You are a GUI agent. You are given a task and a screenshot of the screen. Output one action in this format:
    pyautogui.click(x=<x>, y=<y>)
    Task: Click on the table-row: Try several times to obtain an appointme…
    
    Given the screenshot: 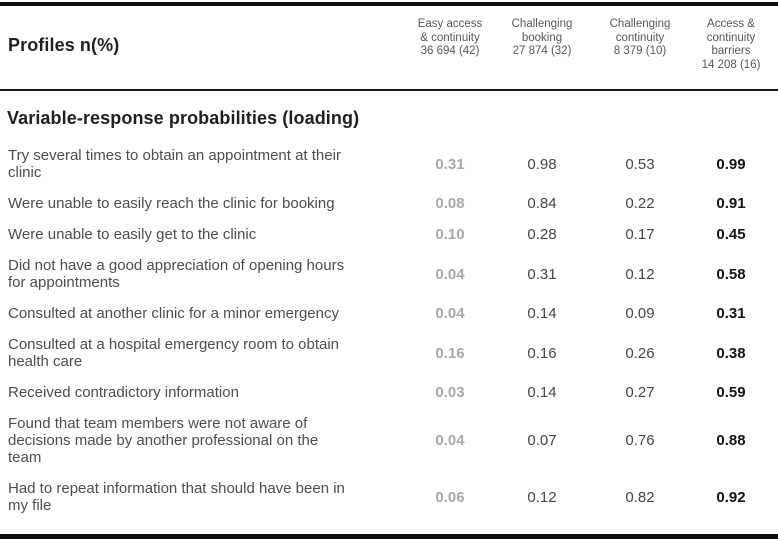 What is the action you would take?
    pyautogui.click(x=389, y=164)
    